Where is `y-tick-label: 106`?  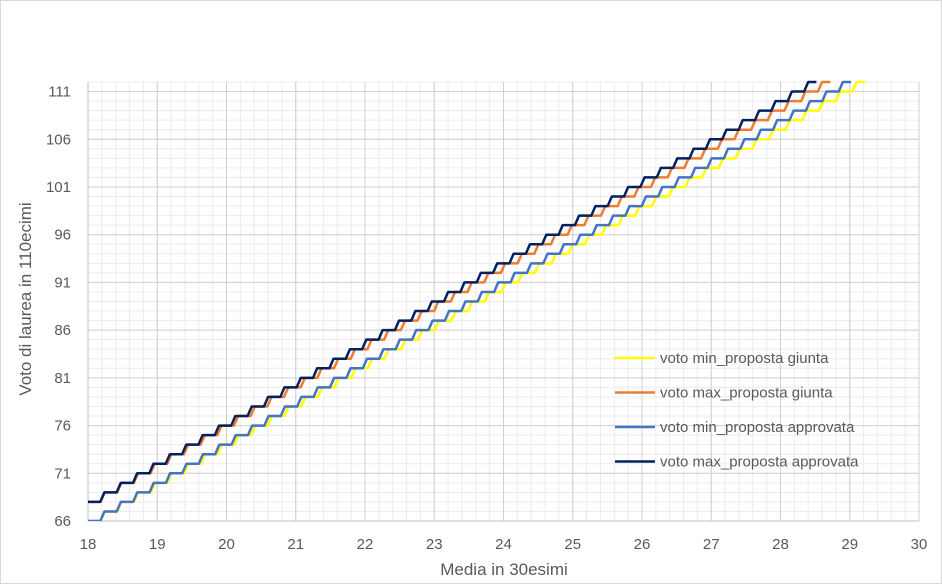
y-tick-label: 106 is located at coordinates (58, 139).